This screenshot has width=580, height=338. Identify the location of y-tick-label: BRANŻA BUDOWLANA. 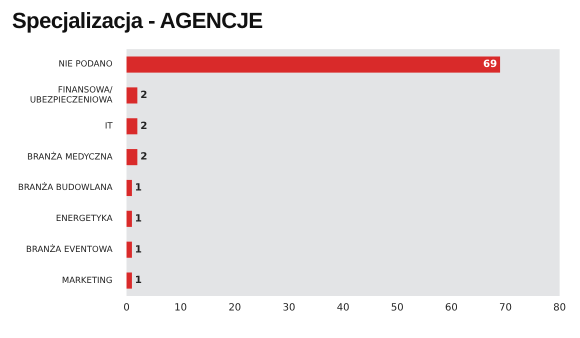
(65, 188).